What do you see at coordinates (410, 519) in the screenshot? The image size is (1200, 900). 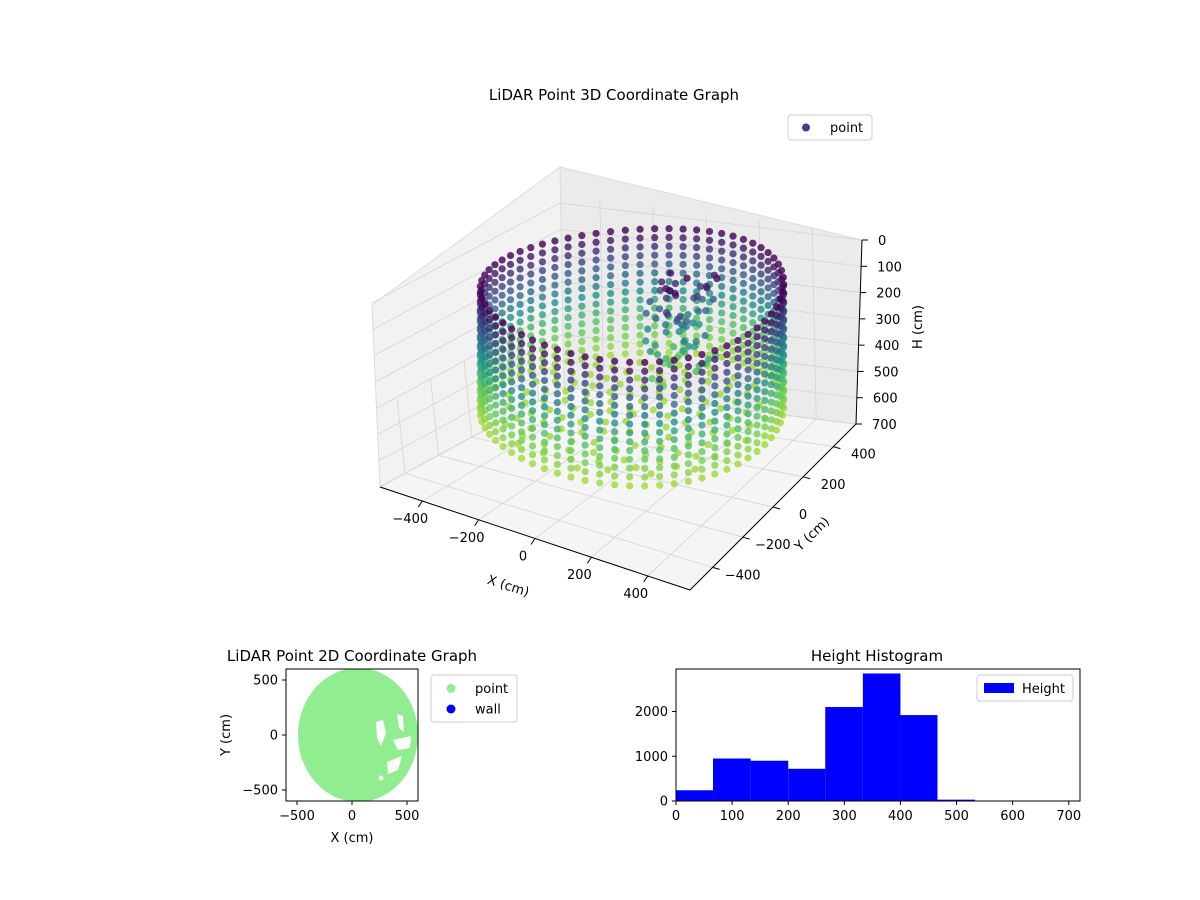 I see `scatter3d-xtick-label: −400` at bounding box center [410, 519].